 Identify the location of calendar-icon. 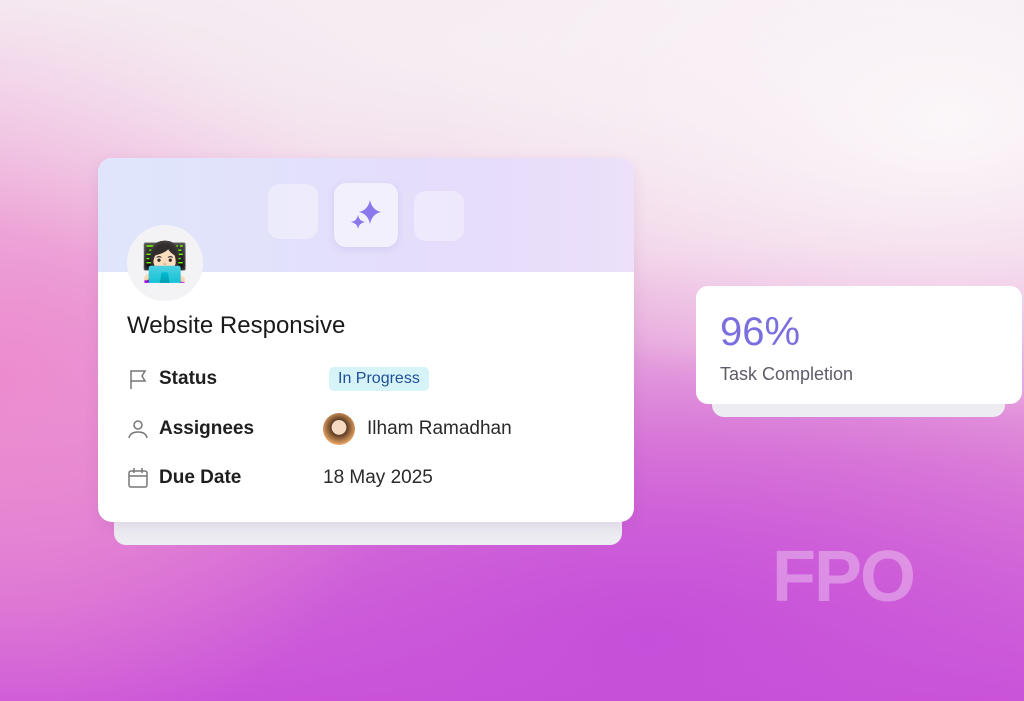
(138, 478).